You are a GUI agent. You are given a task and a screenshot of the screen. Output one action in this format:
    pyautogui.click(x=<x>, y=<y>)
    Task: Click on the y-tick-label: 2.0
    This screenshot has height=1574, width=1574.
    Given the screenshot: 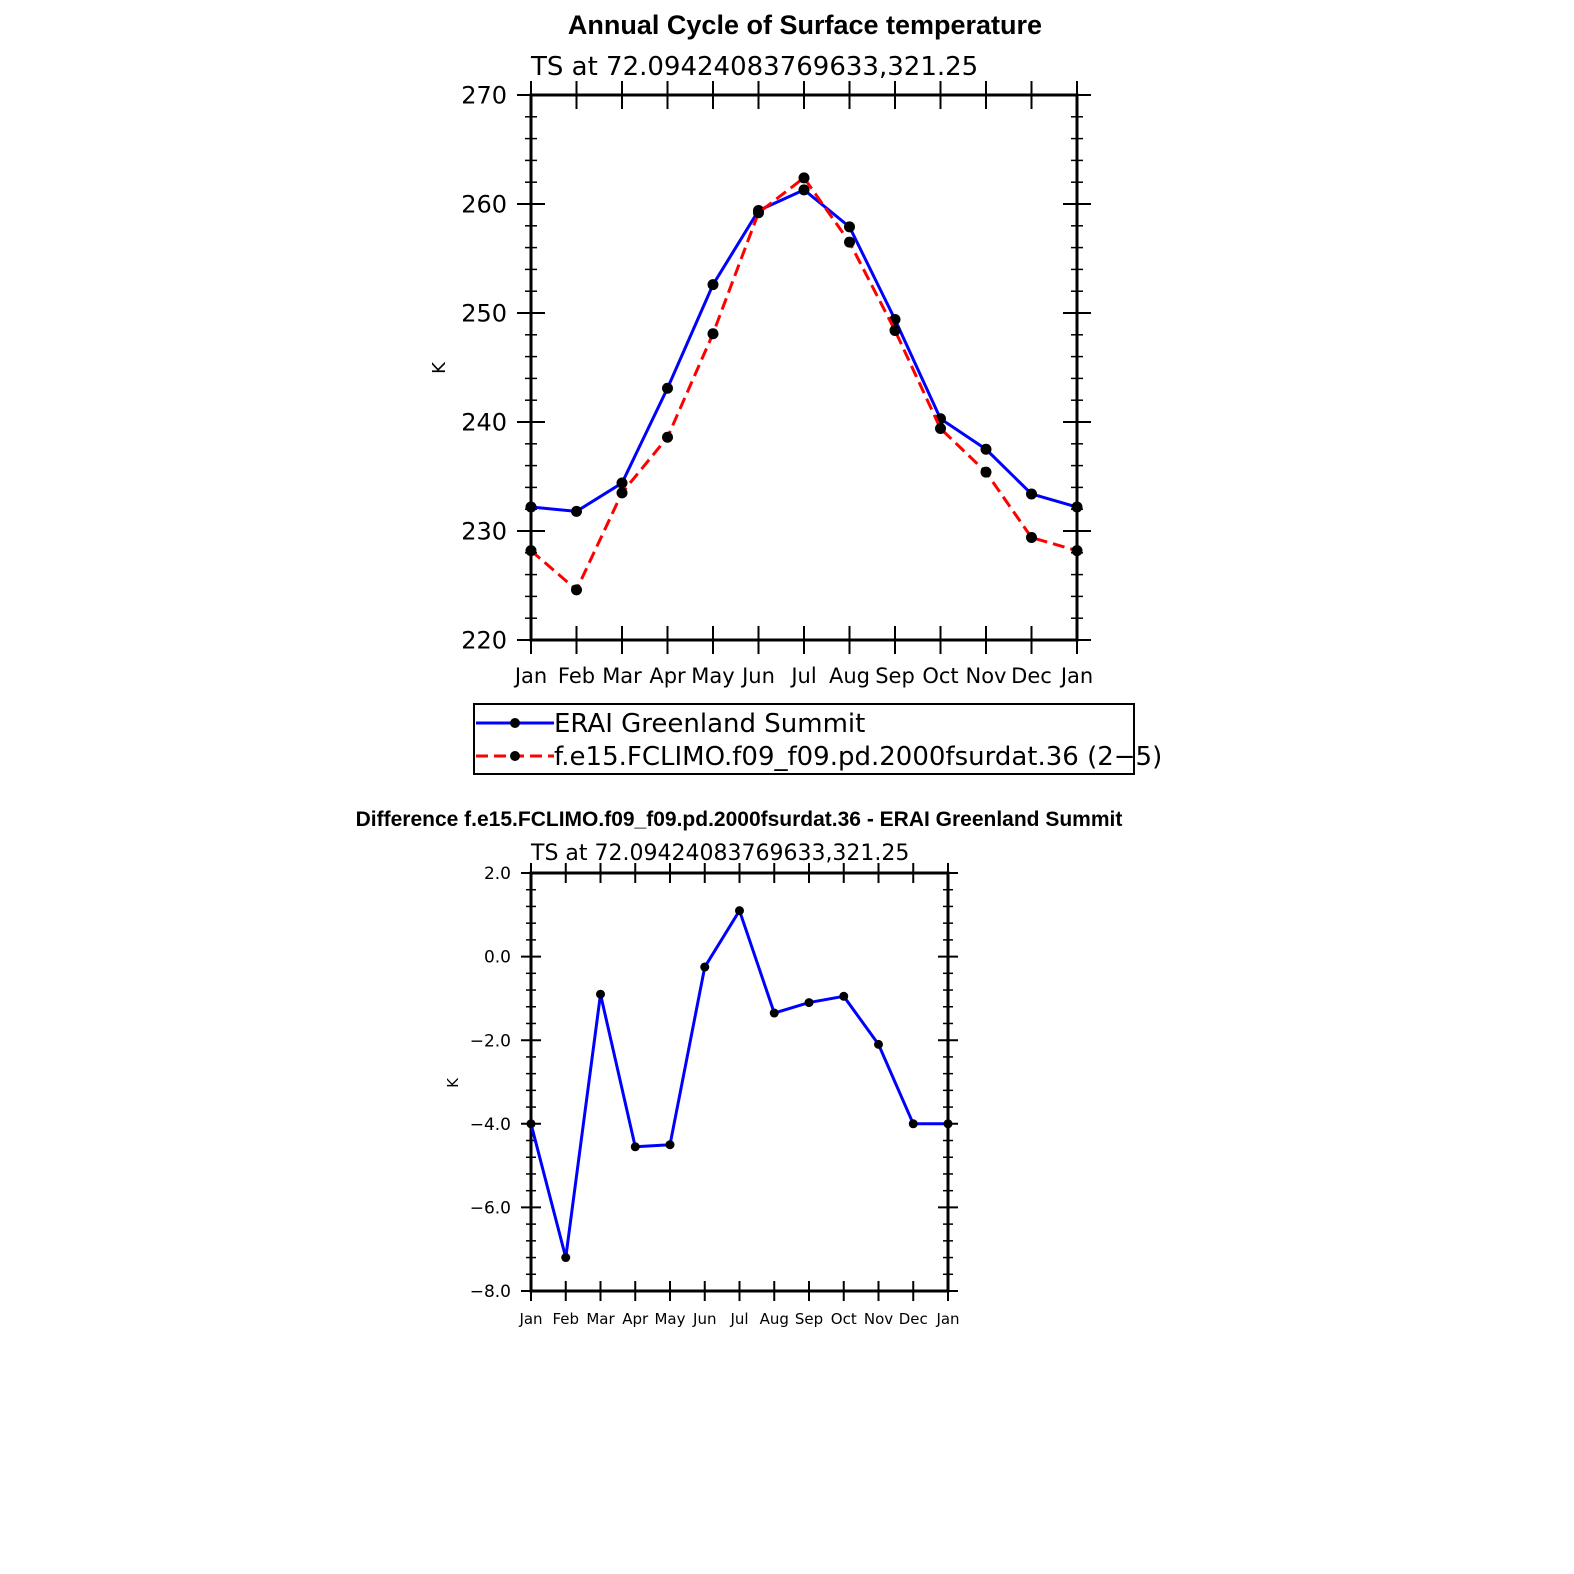 What is the action you would take?
    pyautogui.click(x=497, y=874)
    